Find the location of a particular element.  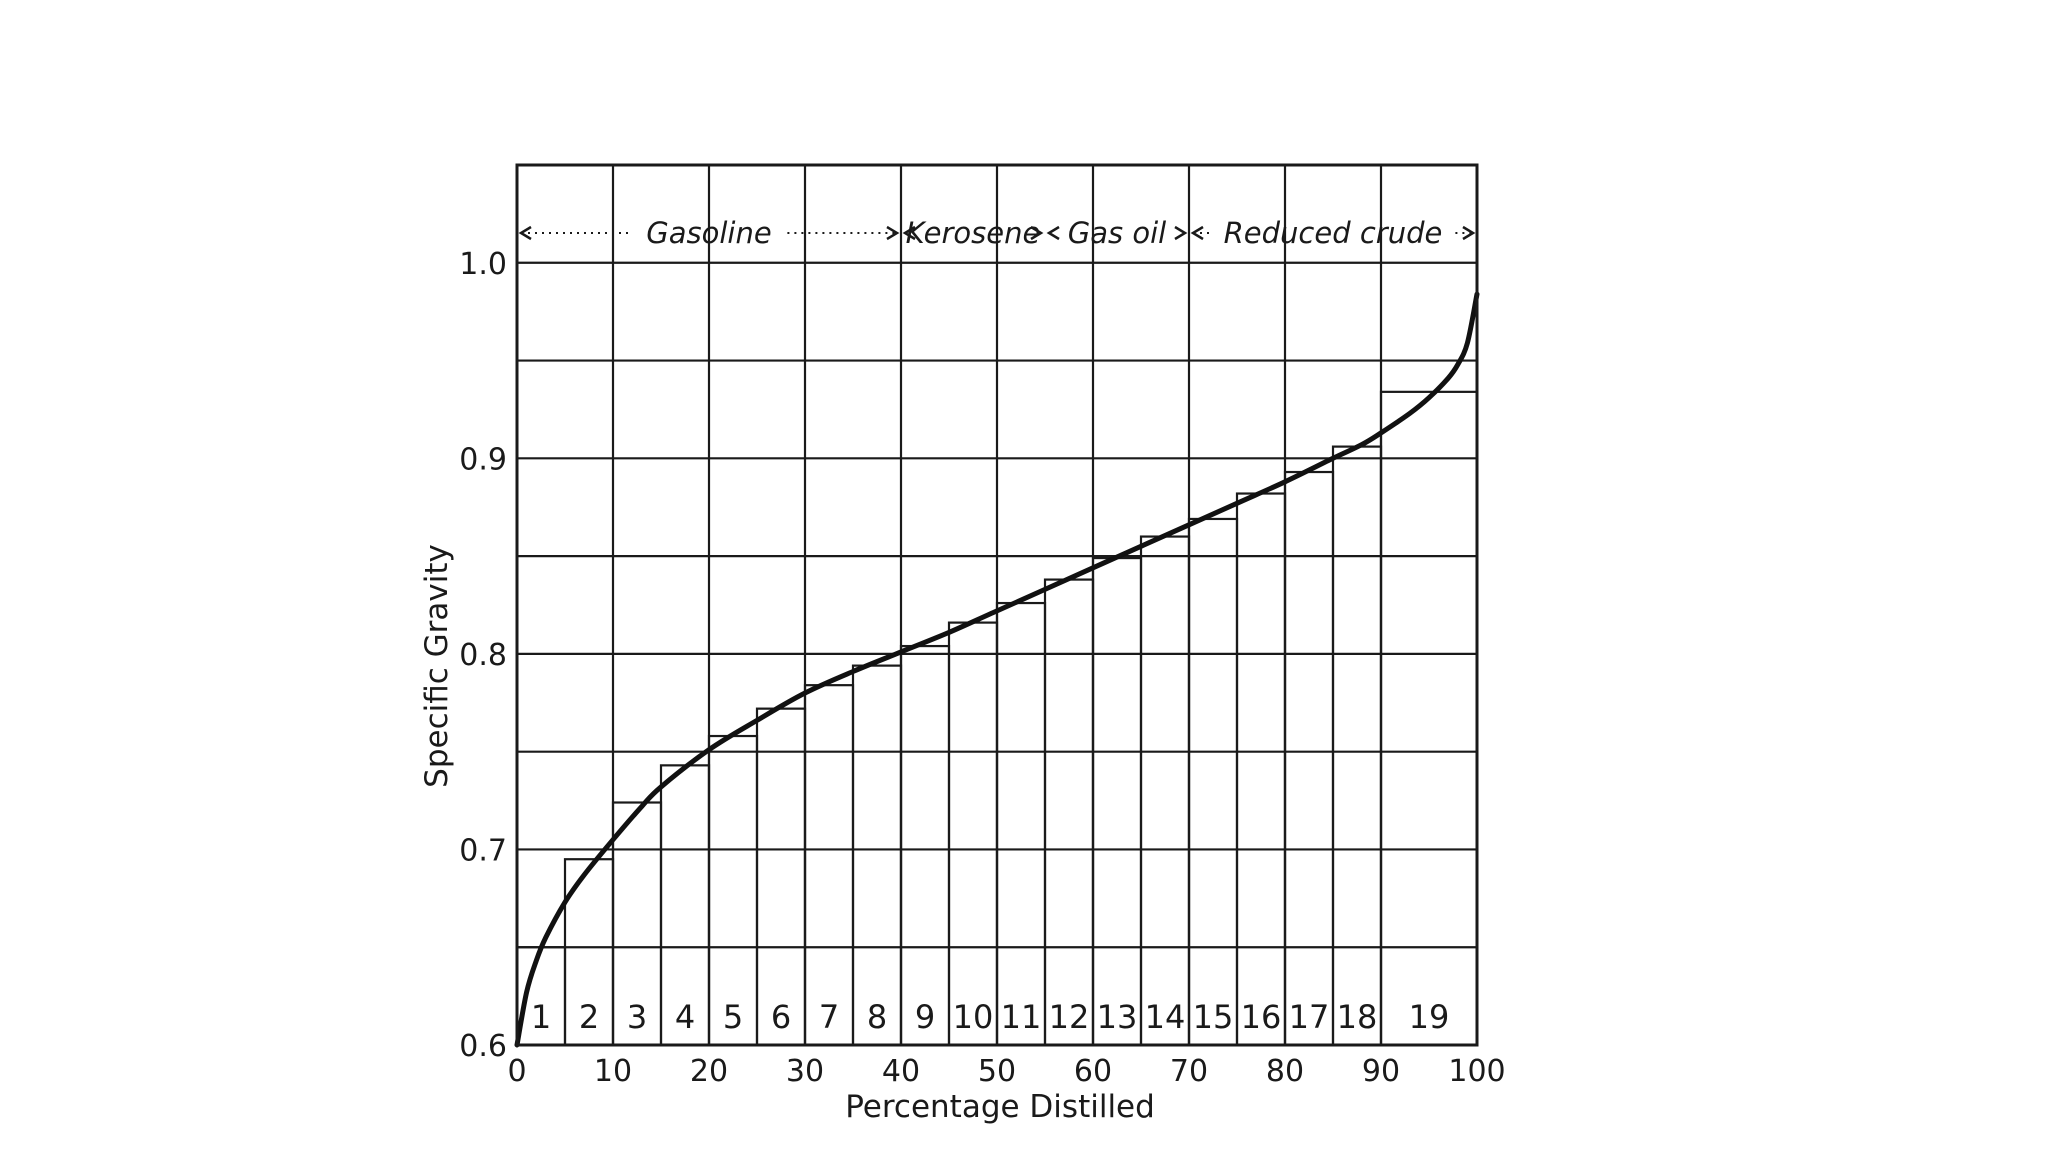

cut-number-label: 1 is located at coordinates (541, 1017).